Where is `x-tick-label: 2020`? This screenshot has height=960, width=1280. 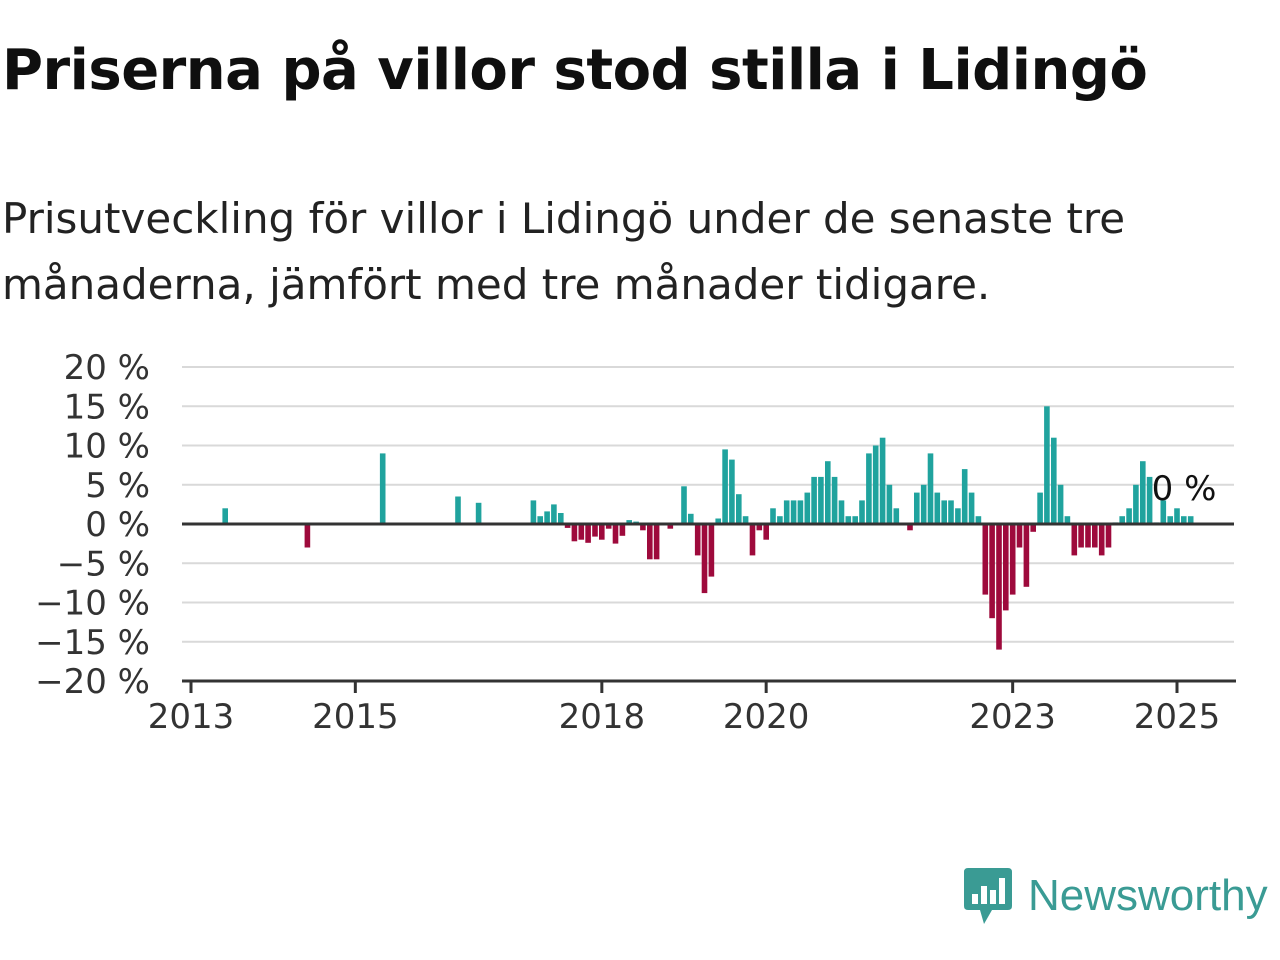
x-tick-label: 2020 is located at coordinates (766, 717).